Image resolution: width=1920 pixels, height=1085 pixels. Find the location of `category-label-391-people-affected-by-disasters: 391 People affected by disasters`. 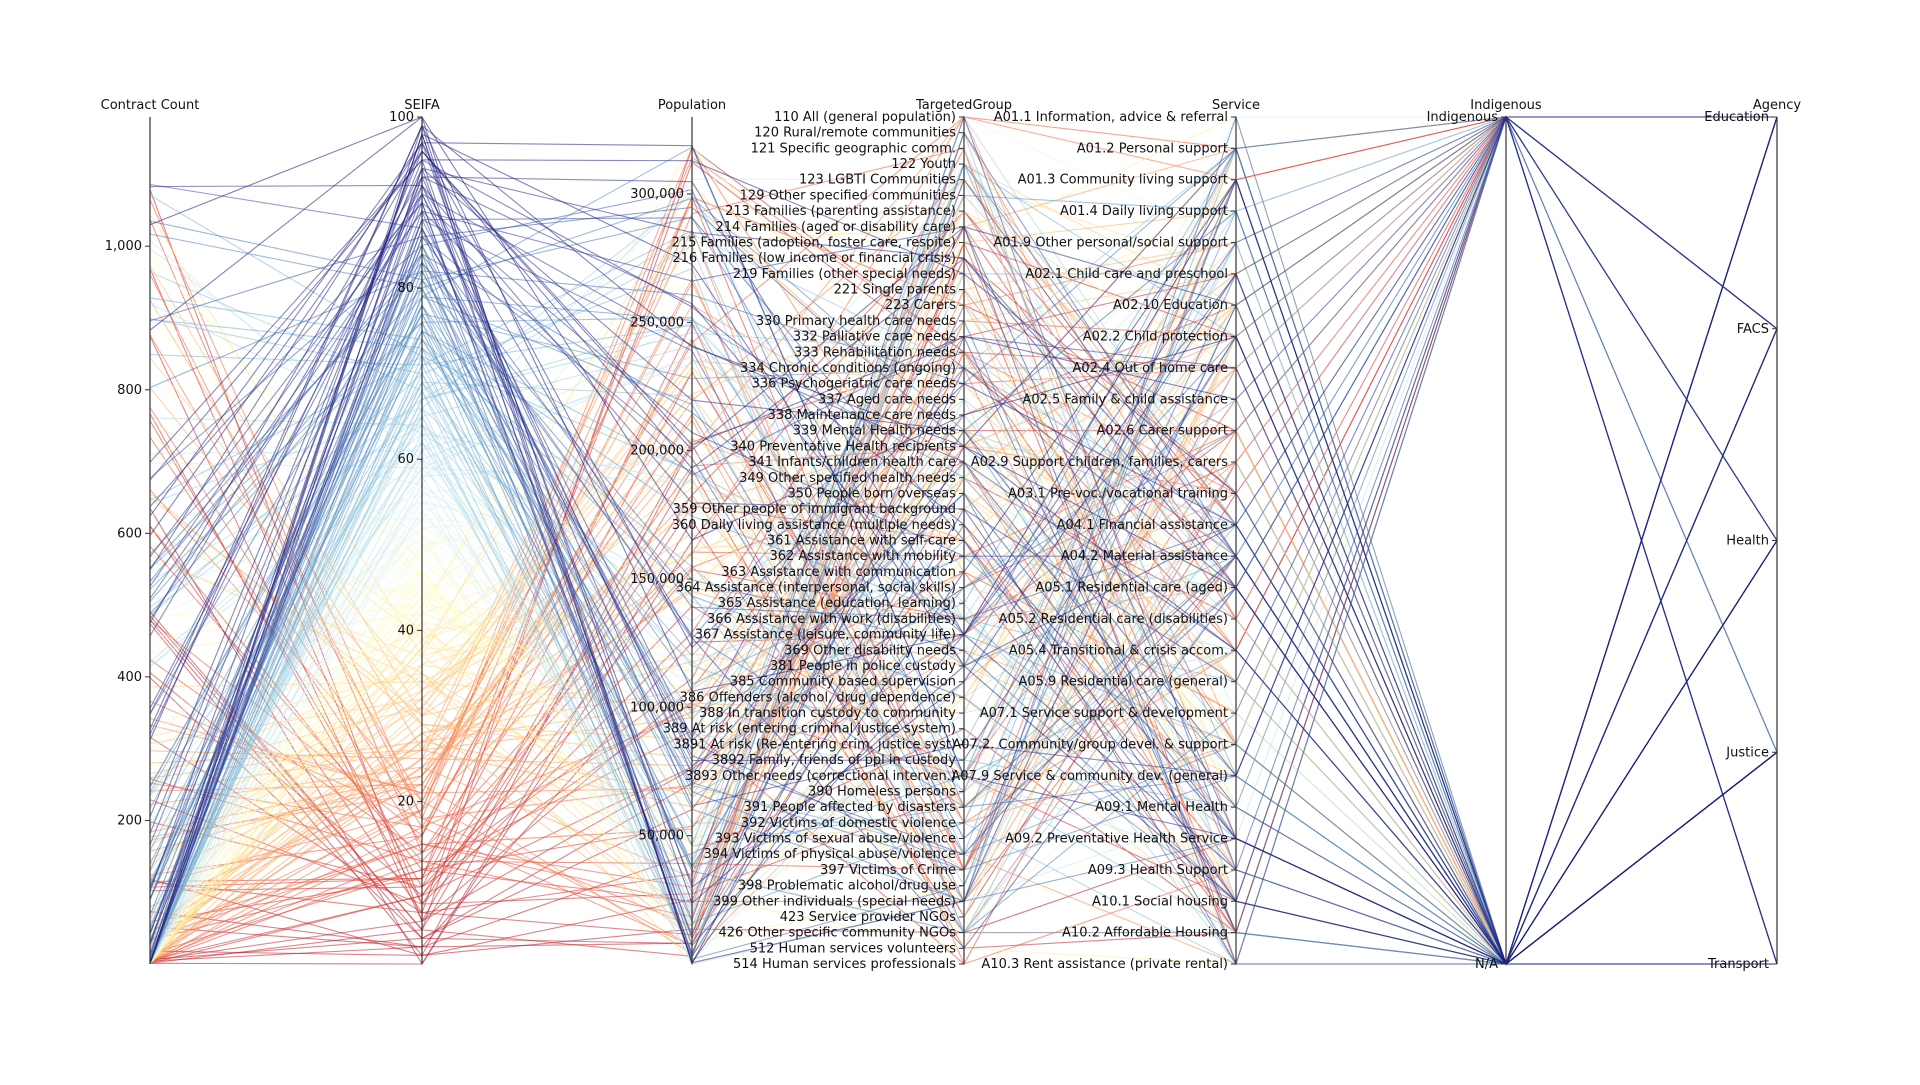

category-label-391-people-affected-by-disasters: 391 People affected by disasters is located at coordinates (850, 807).